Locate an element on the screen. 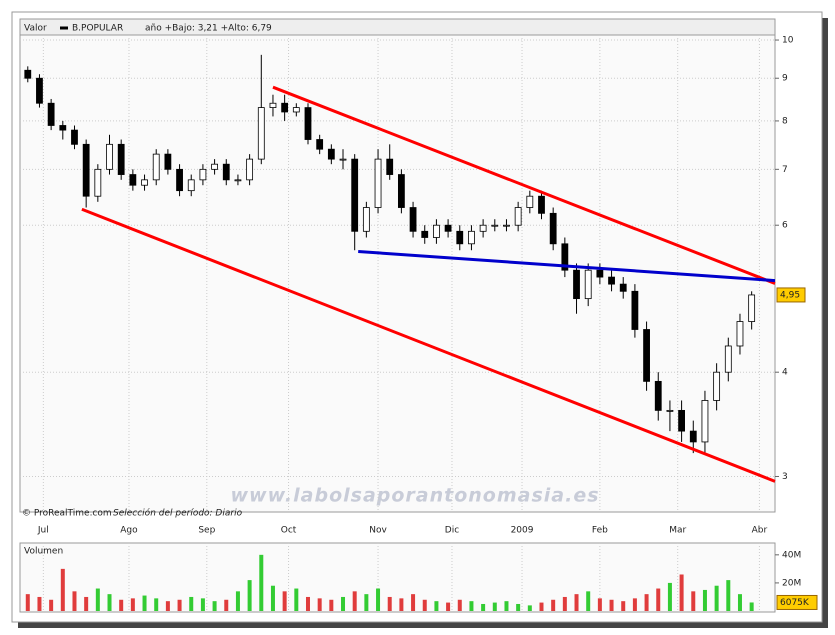 Image resolution: width=835 pixels, height=635 pixels. y-tick-label: 4 is located at coordinates (785, 373).